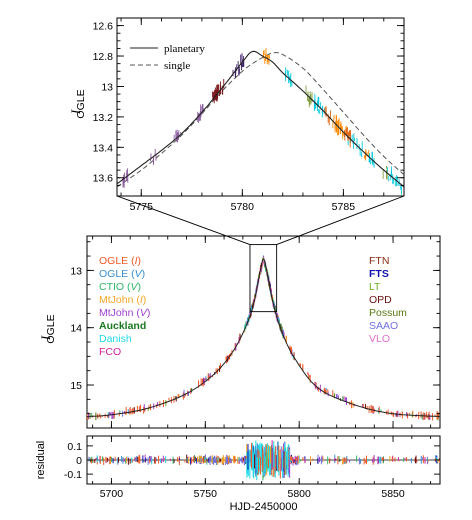  What do you see at coordinates (103, 27) in the screenshot?
I see `inset-ytick-label: 12.6` at bounding box center [103, 27].